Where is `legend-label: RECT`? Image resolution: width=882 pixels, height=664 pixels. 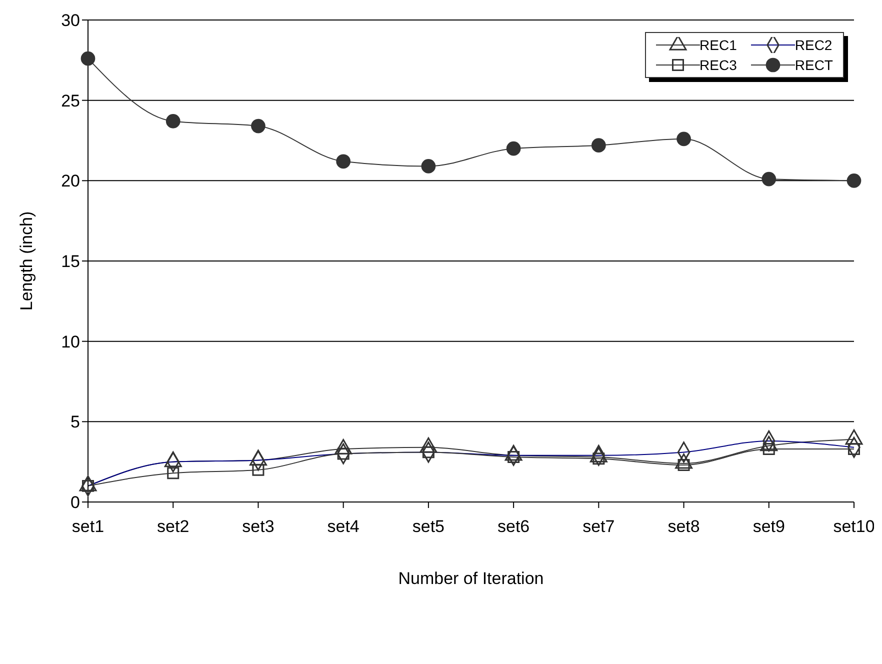 legend-label: RECT is located at coordinates (813, 65).